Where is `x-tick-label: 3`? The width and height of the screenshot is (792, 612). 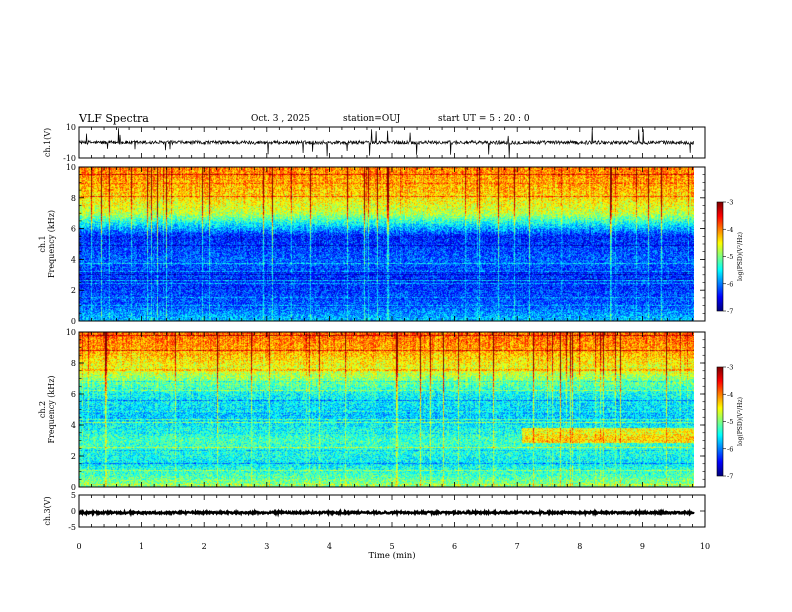
x-tick-label: 3 is located at coordinates (266, 546).